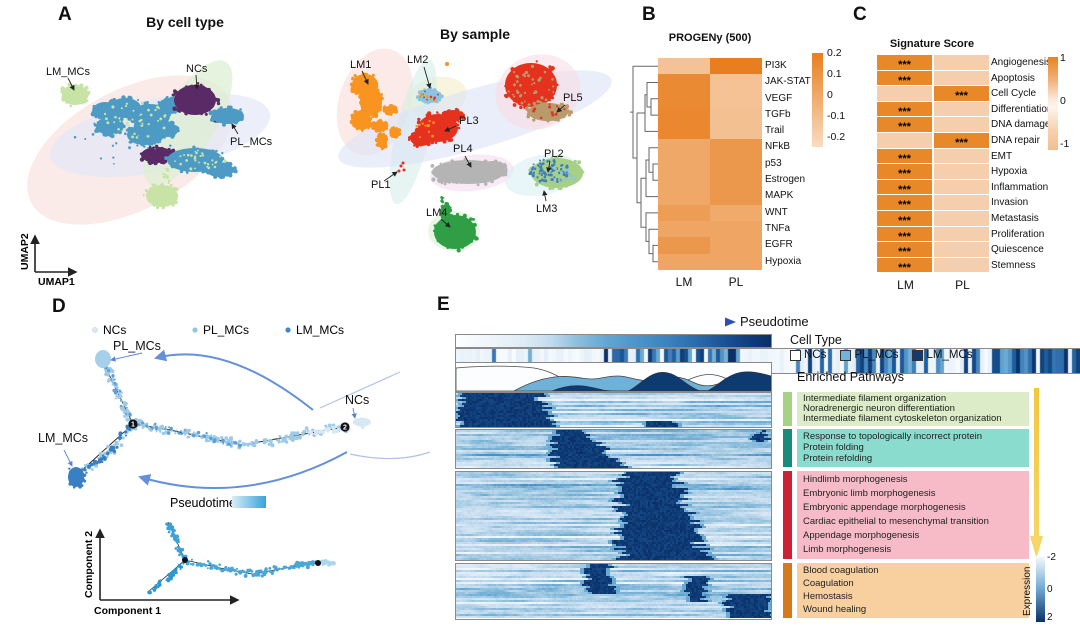  Describe the element at coordinates (127, 611) in the screenshot. I see `component1-axis-label: Component 1` at that location.